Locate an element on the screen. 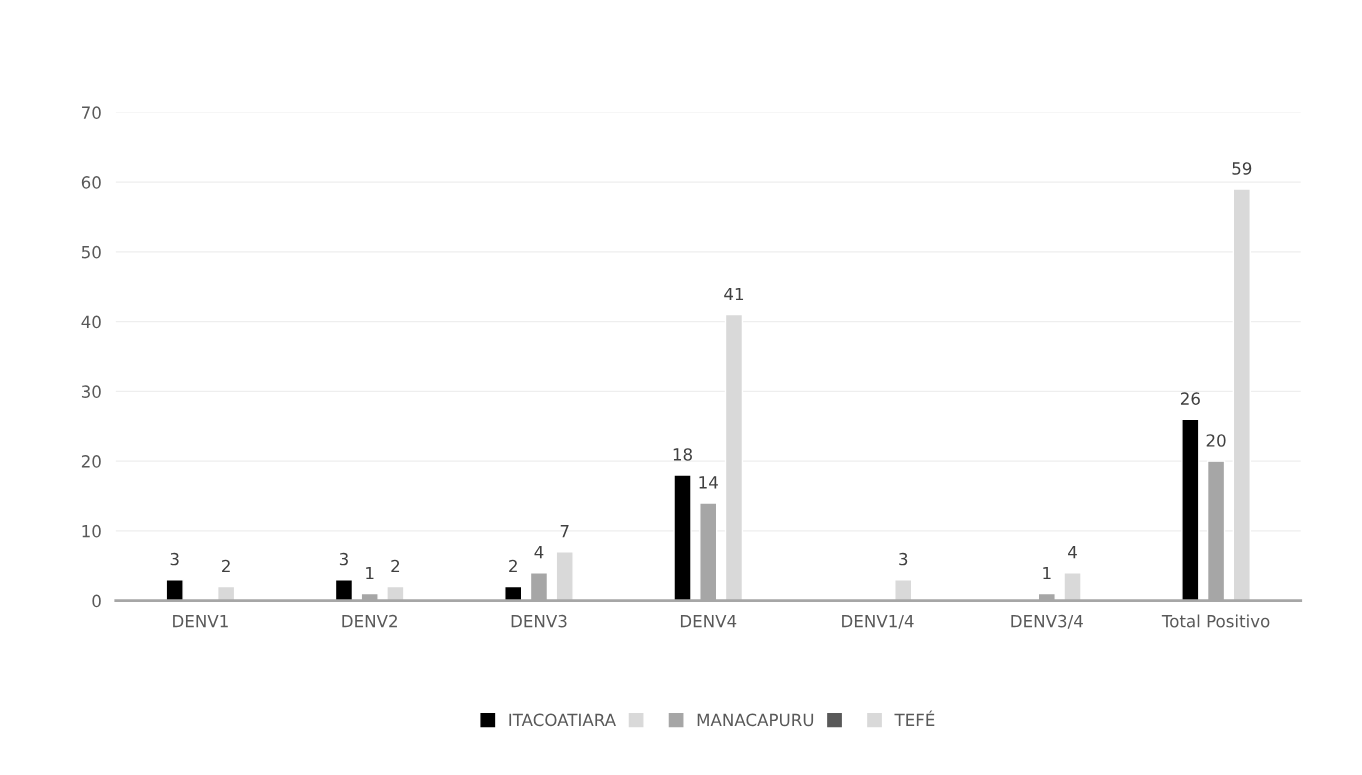 The width and height of the screenshot is (1362, 775). y-tick-label: 30 is located at coordinates (91, 391).